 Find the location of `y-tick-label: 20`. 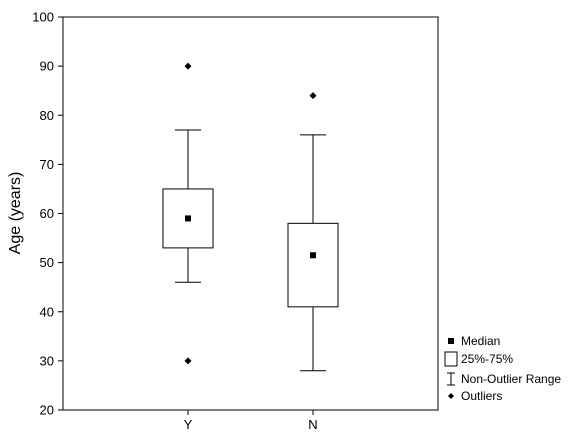

y-tick-label: 20 is located at coordinates (47, 410).